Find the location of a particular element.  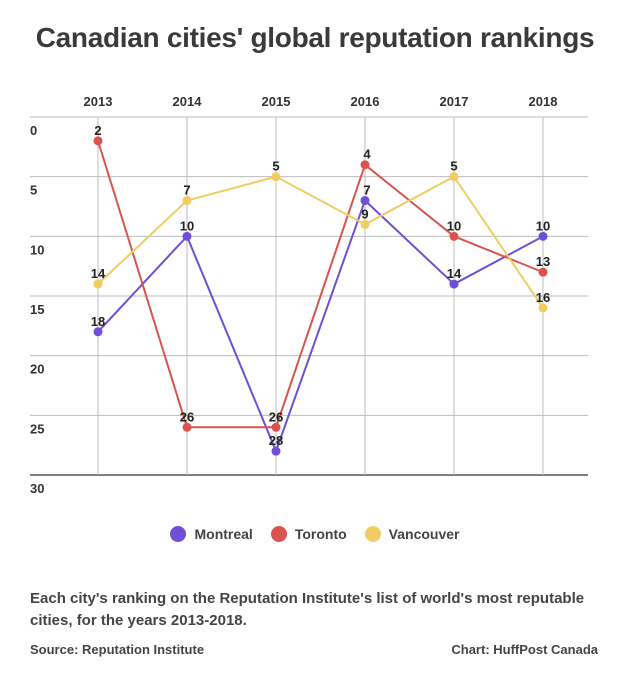

x-tick-label: 2016 is located at coordinates (365, 101).